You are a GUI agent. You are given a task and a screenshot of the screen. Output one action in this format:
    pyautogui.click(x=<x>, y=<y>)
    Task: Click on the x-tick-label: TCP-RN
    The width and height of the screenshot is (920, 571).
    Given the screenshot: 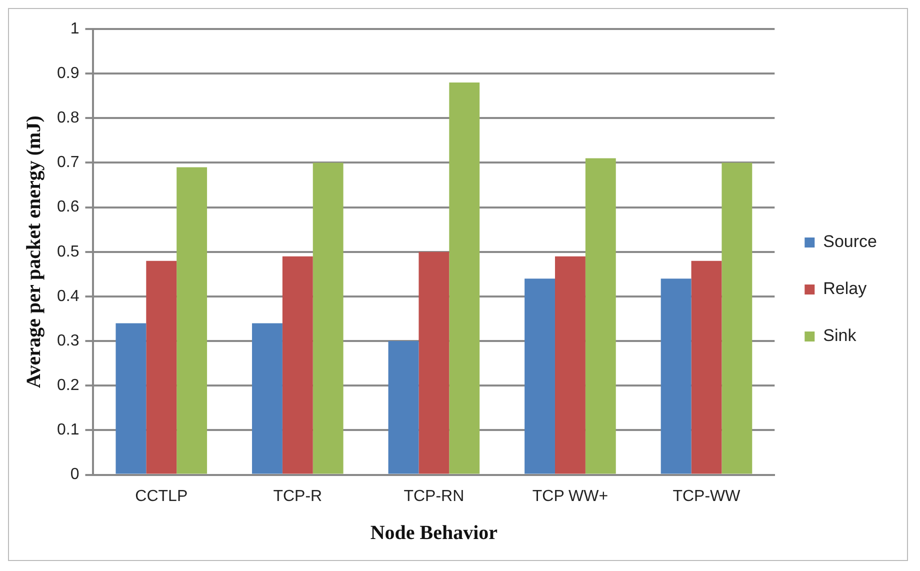 What is the action you would take?
    pyautogui.click(x=434, y=496)
    